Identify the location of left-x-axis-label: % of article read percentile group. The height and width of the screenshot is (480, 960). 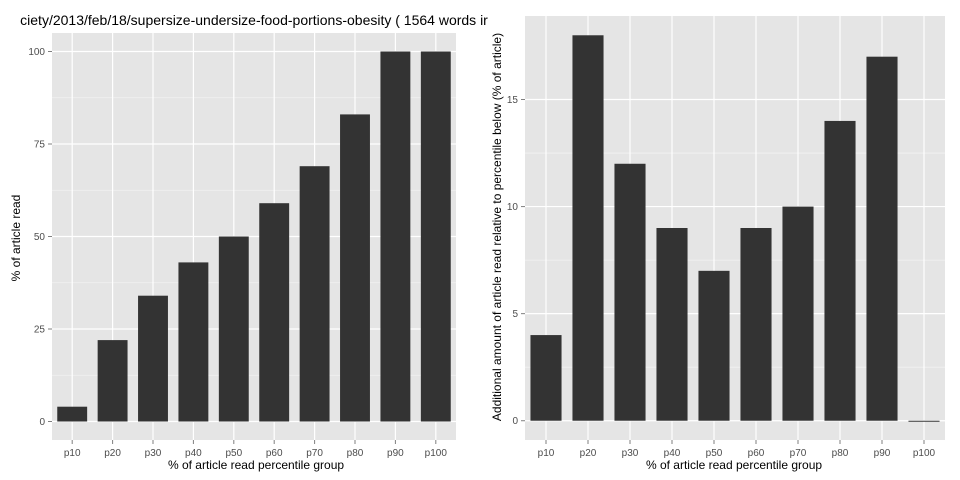
(256, 465).